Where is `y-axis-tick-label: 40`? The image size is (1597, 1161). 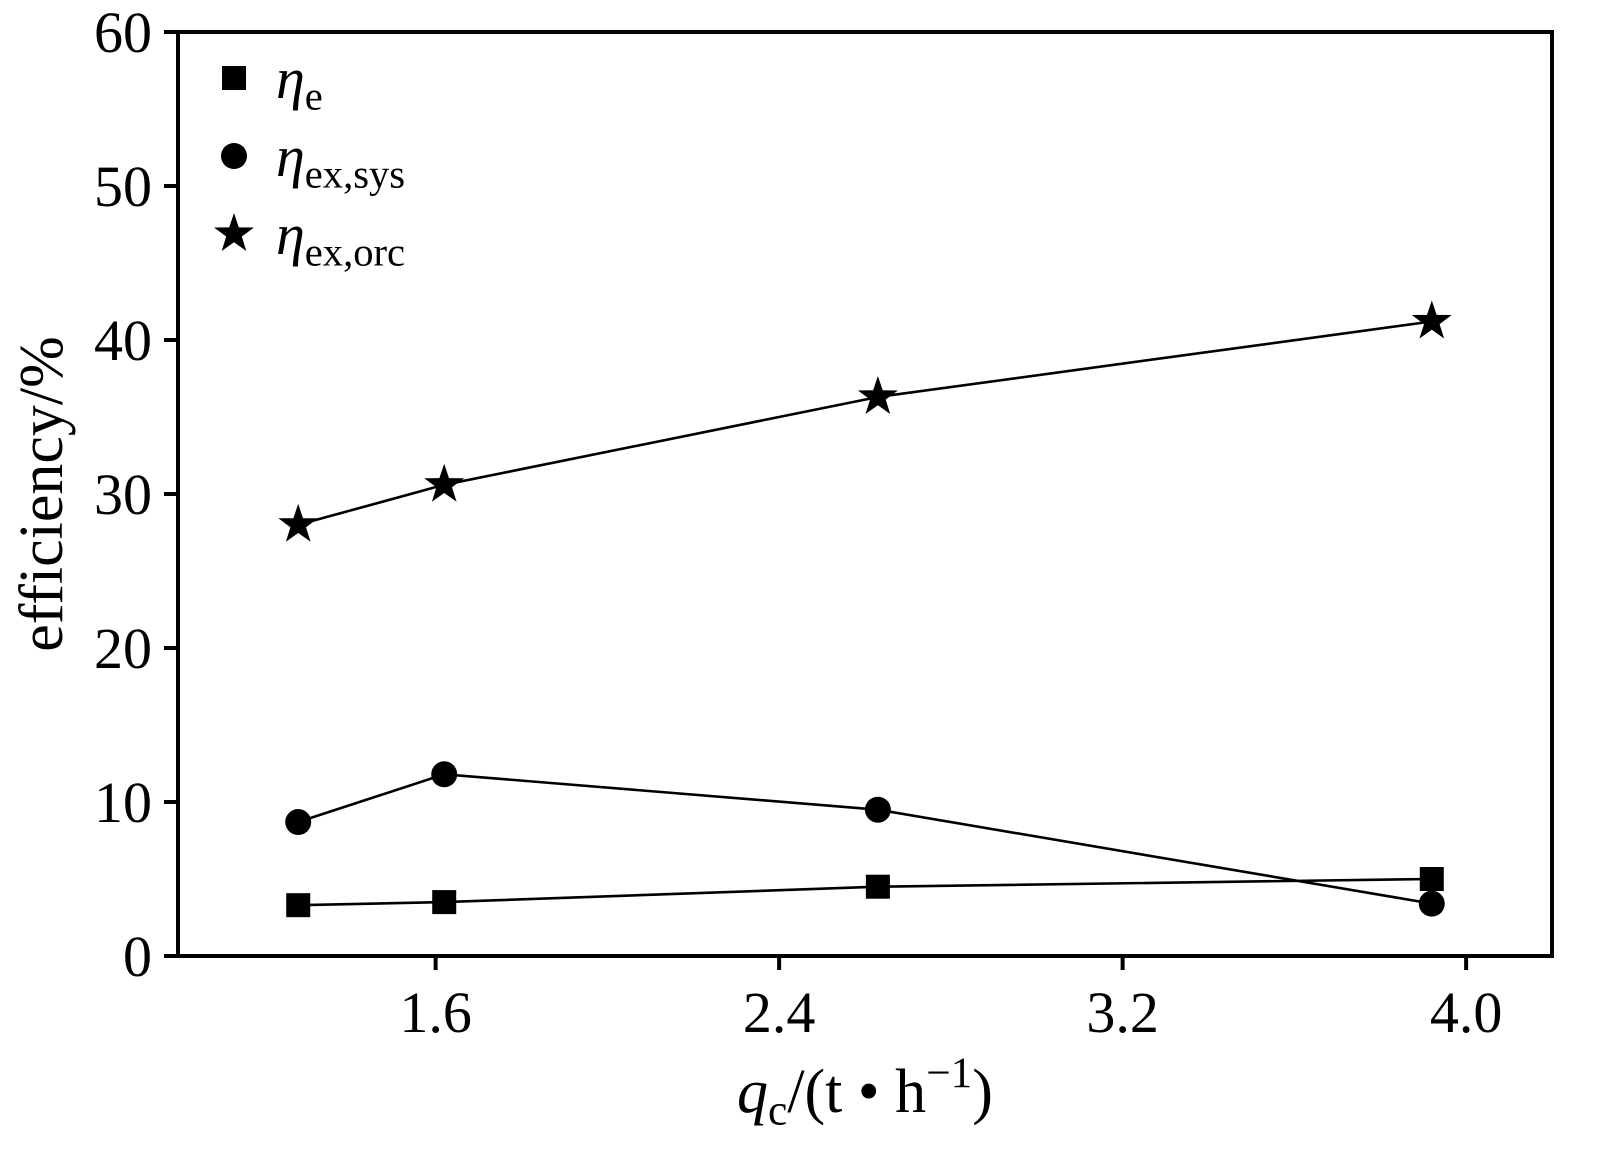 y-axis-tick-label: 40 is located at coordinates (123, 340).